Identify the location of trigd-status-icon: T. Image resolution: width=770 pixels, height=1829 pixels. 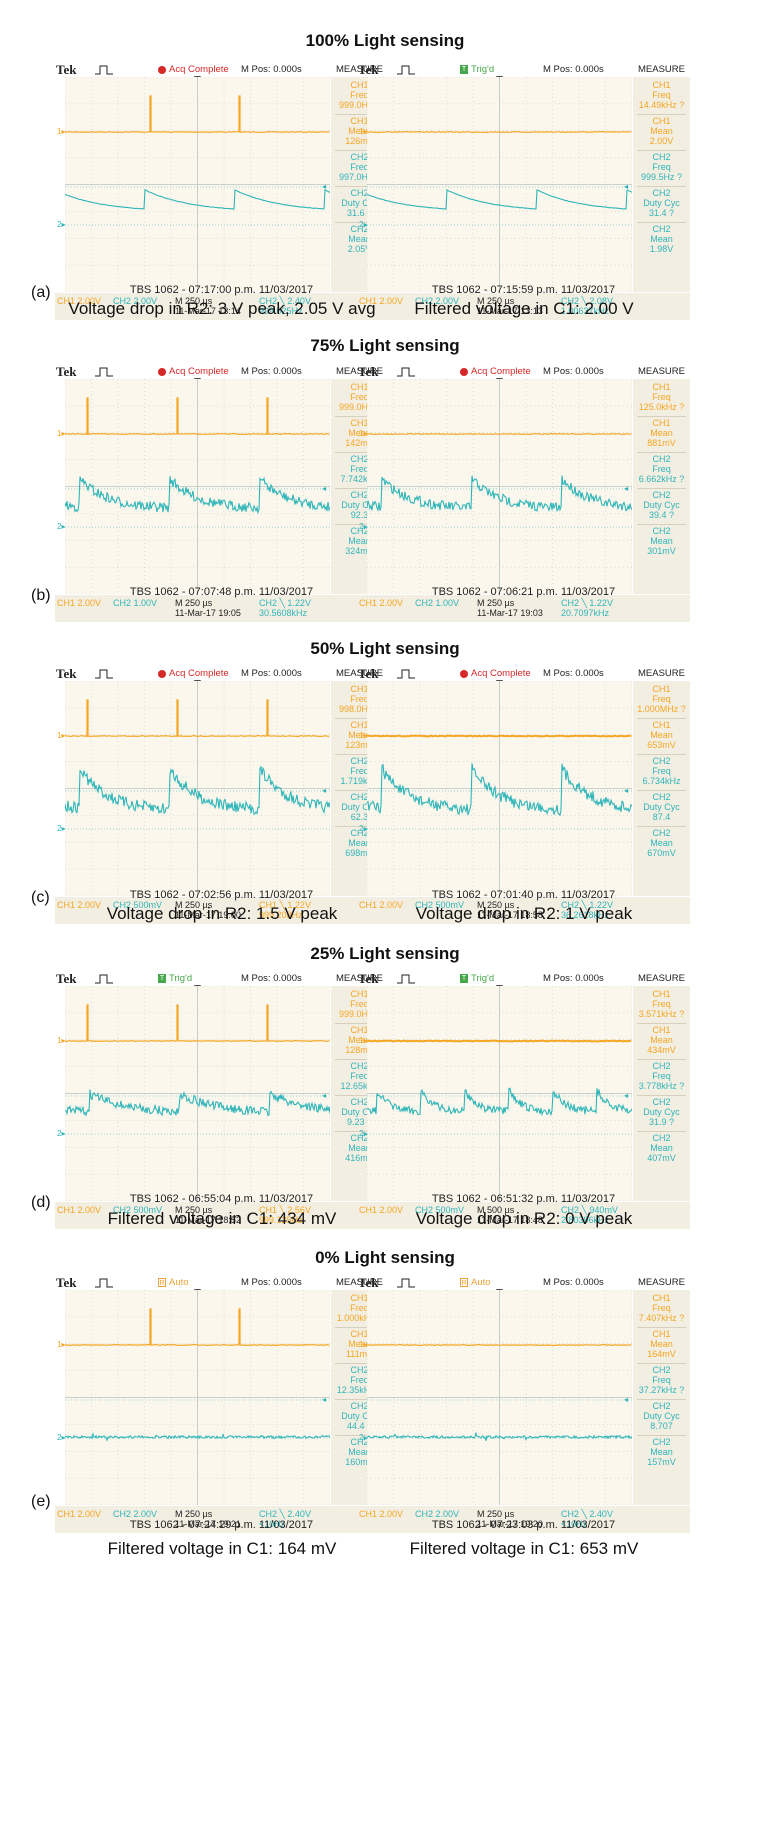
(162, 978).